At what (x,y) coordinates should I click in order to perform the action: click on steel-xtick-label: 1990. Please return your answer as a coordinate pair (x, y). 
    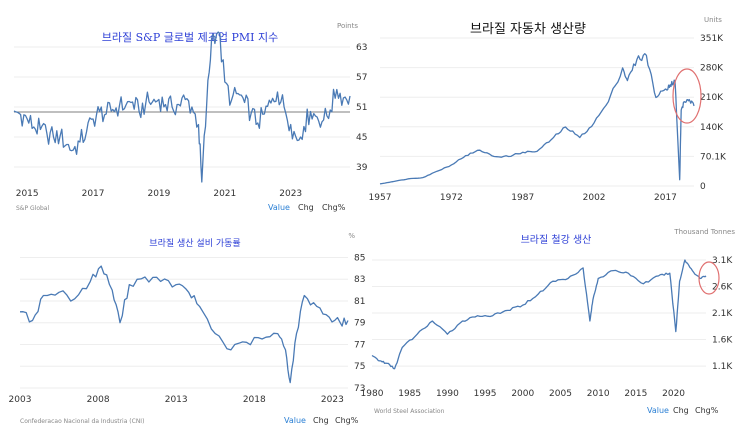
    Looking at the image, I should click on (447, 394).